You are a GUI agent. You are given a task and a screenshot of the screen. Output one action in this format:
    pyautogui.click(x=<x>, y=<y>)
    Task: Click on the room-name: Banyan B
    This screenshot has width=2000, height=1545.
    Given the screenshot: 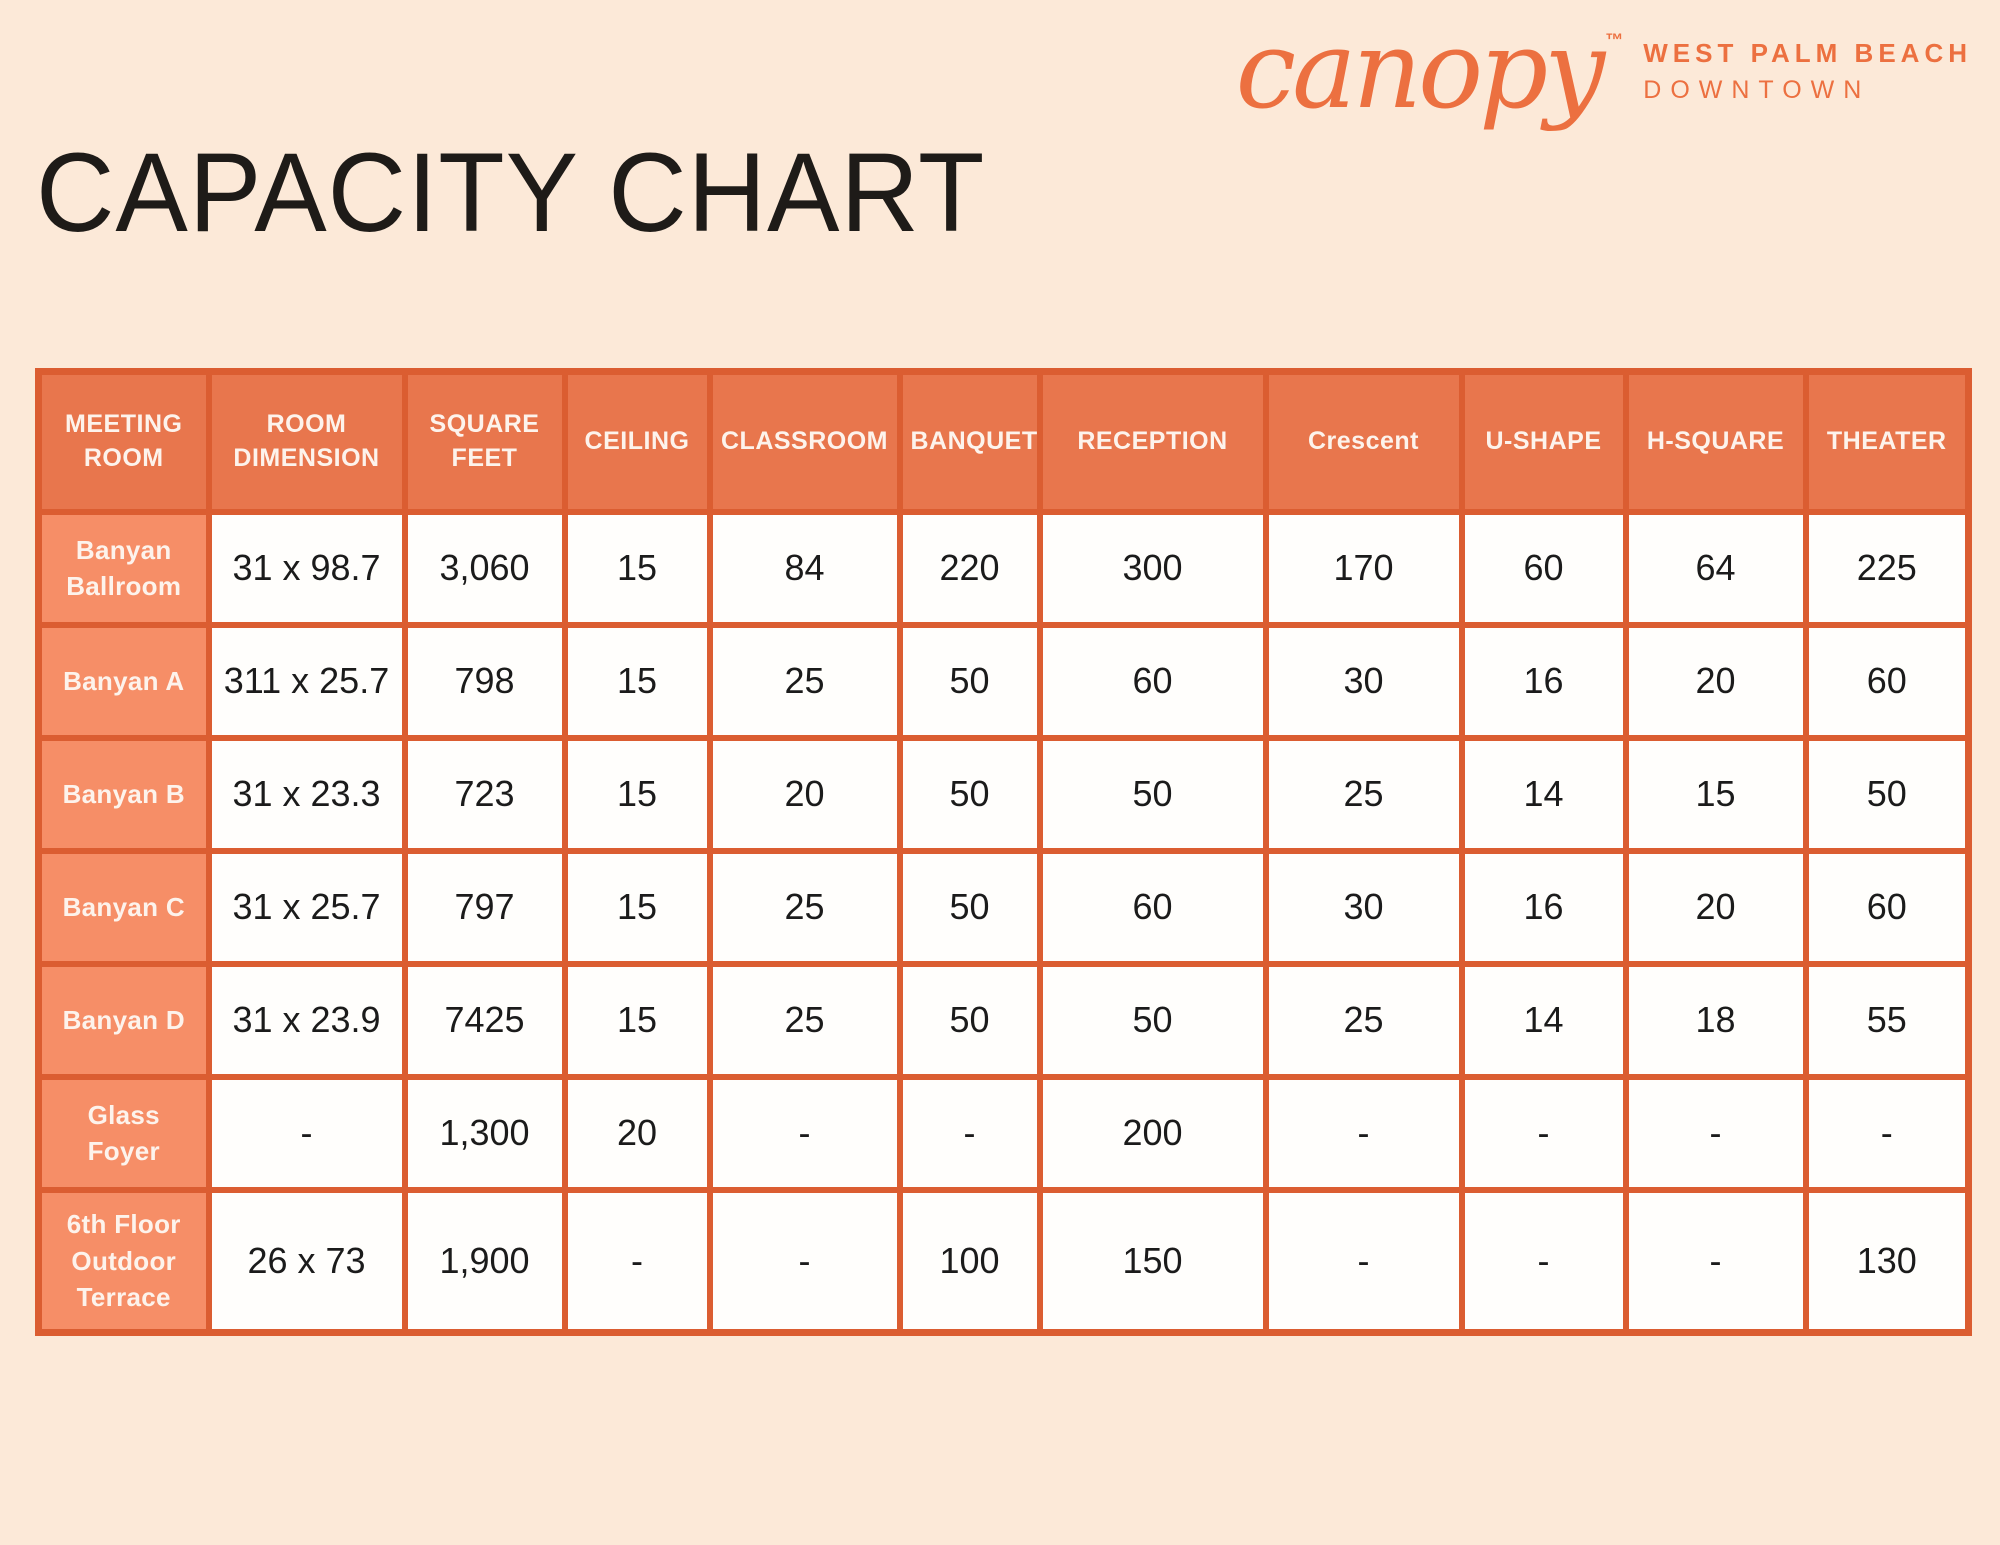 What is the action you would take?
    pyautogui.click(x=123, y=794)
    